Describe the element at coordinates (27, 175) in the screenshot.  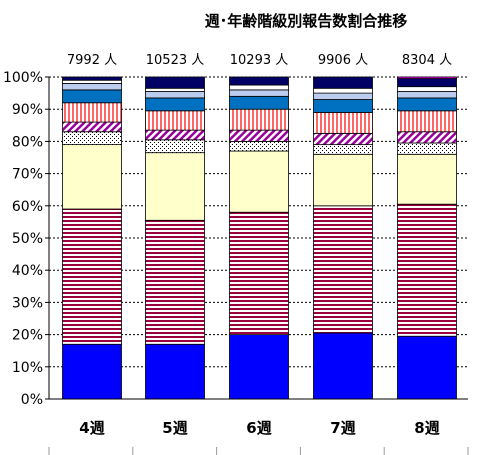
I see `y-tick-label: 70%` at that location.